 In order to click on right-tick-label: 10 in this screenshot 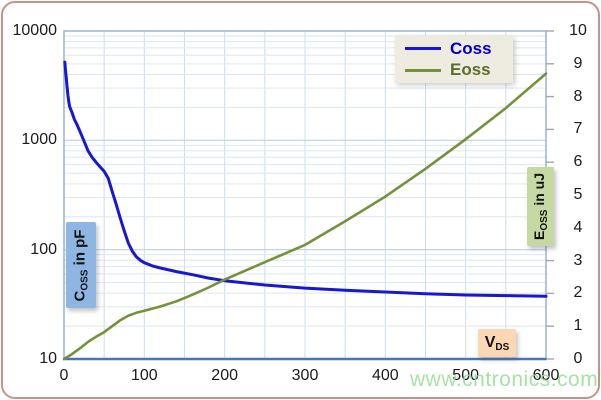, I will do `click(578, 30)`.